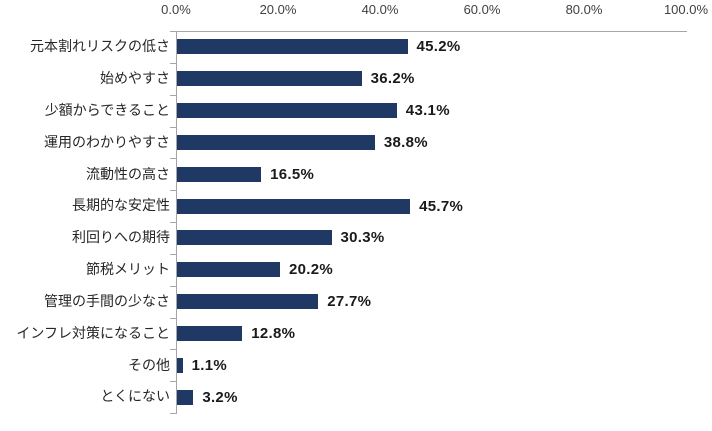 This screenshot has width=712, height=431. I want to click on x-axis-tick-label: 20.0%, so click(278, 9).